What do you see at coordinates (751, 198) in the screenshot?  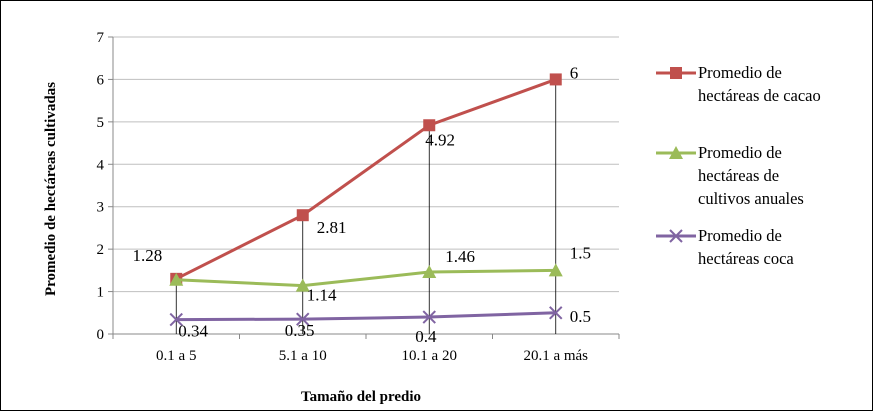 I see `legend-1-label: cultivos anuales` at bounding box center [751, 198].